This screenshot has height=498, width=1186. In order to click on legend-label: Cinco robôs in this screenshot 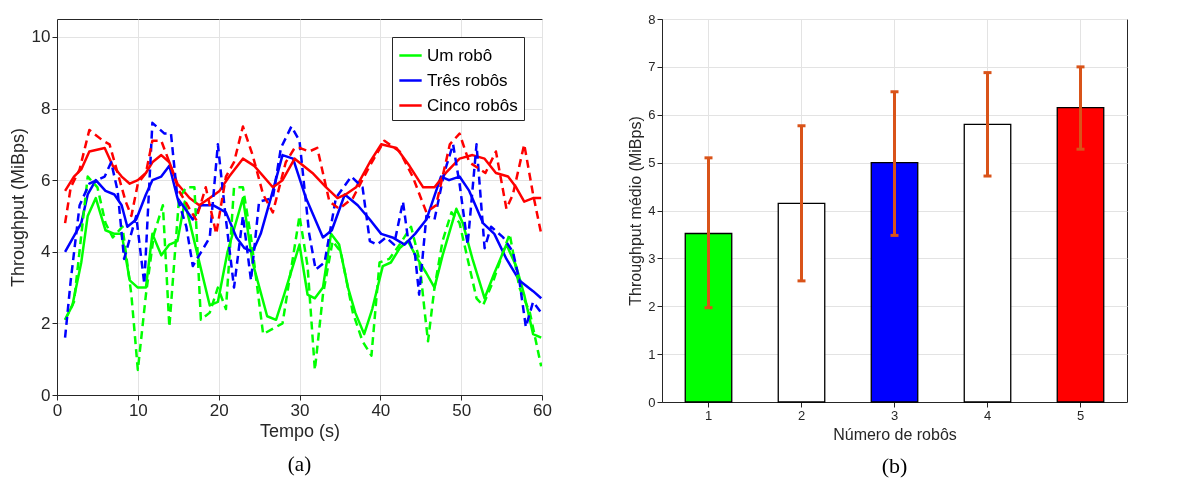, I will do `click(472, 105)`.